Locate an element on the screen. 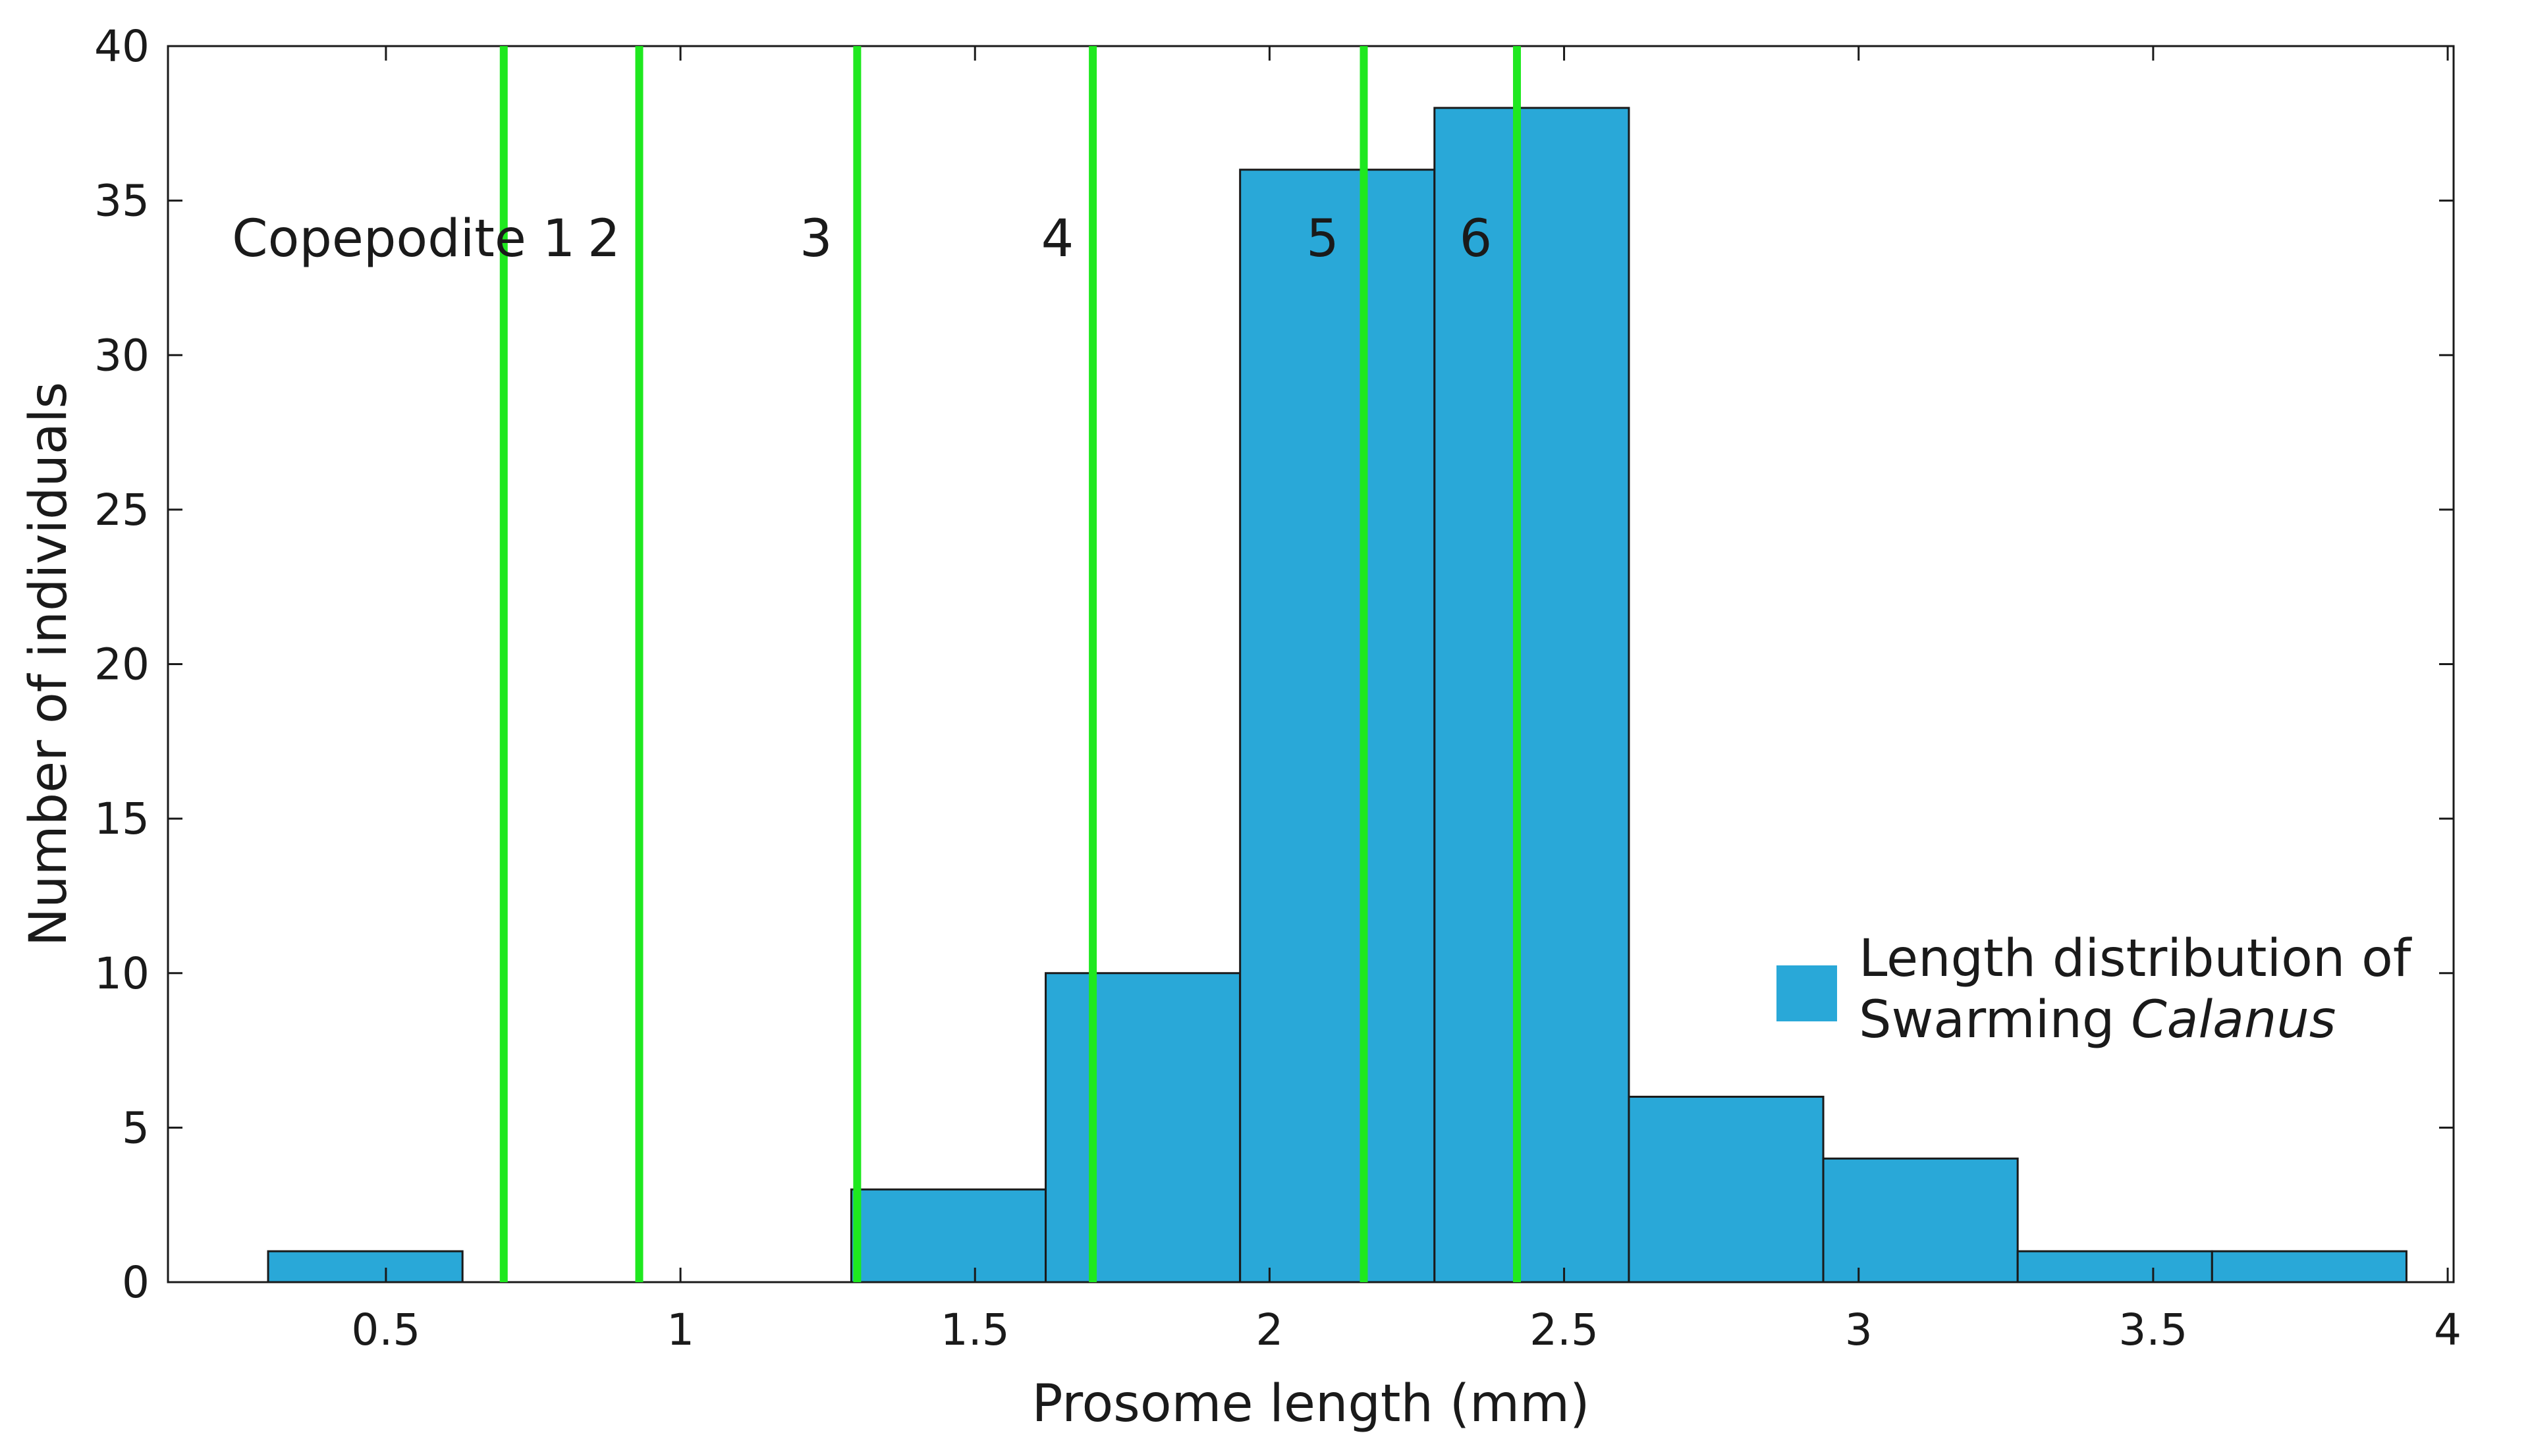 The height and width of the screenshot is (1456, 2530). stage-label: 5 is located at coordinates (1322, 239).